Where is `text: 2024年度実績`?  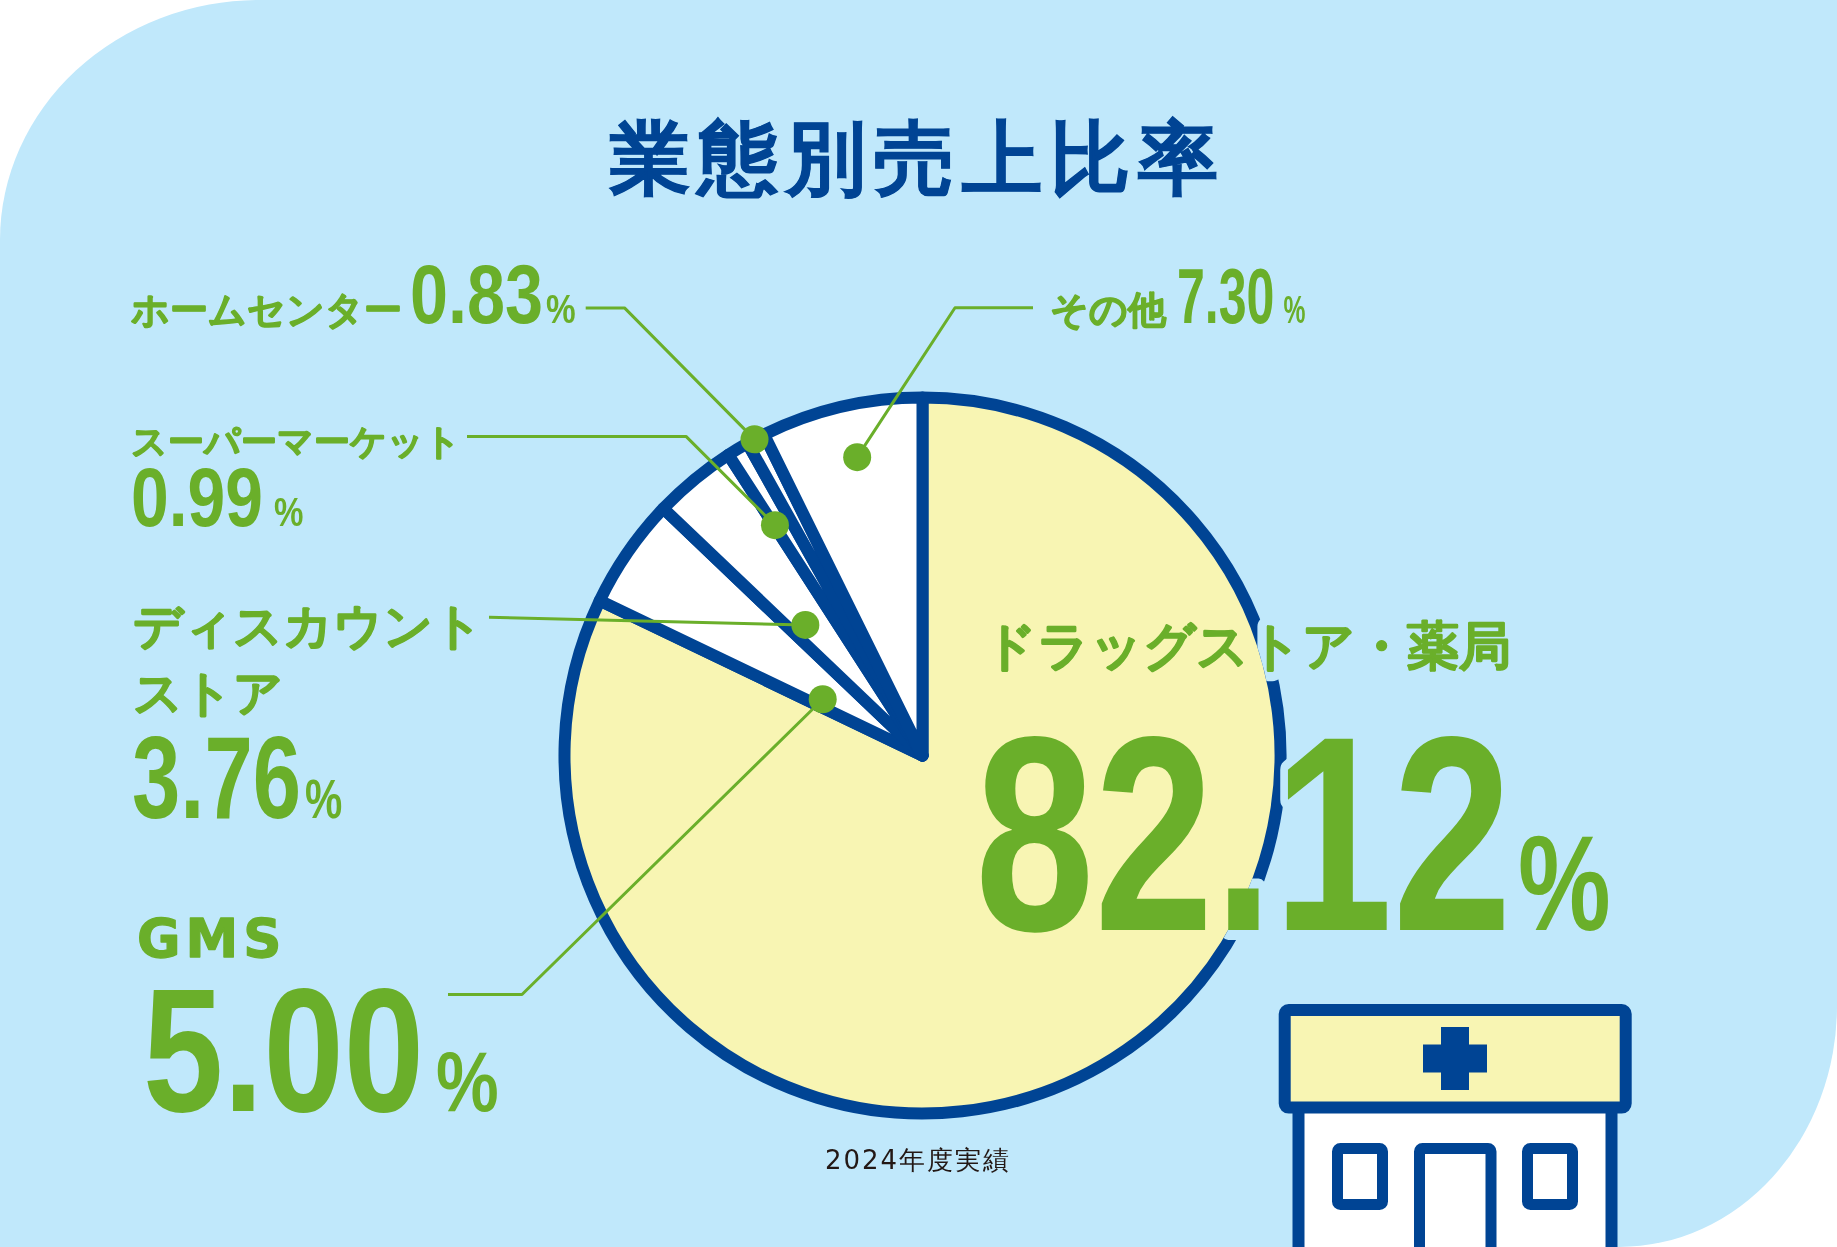 text: 2024年度実績 is located at coordinates (918, 1160).